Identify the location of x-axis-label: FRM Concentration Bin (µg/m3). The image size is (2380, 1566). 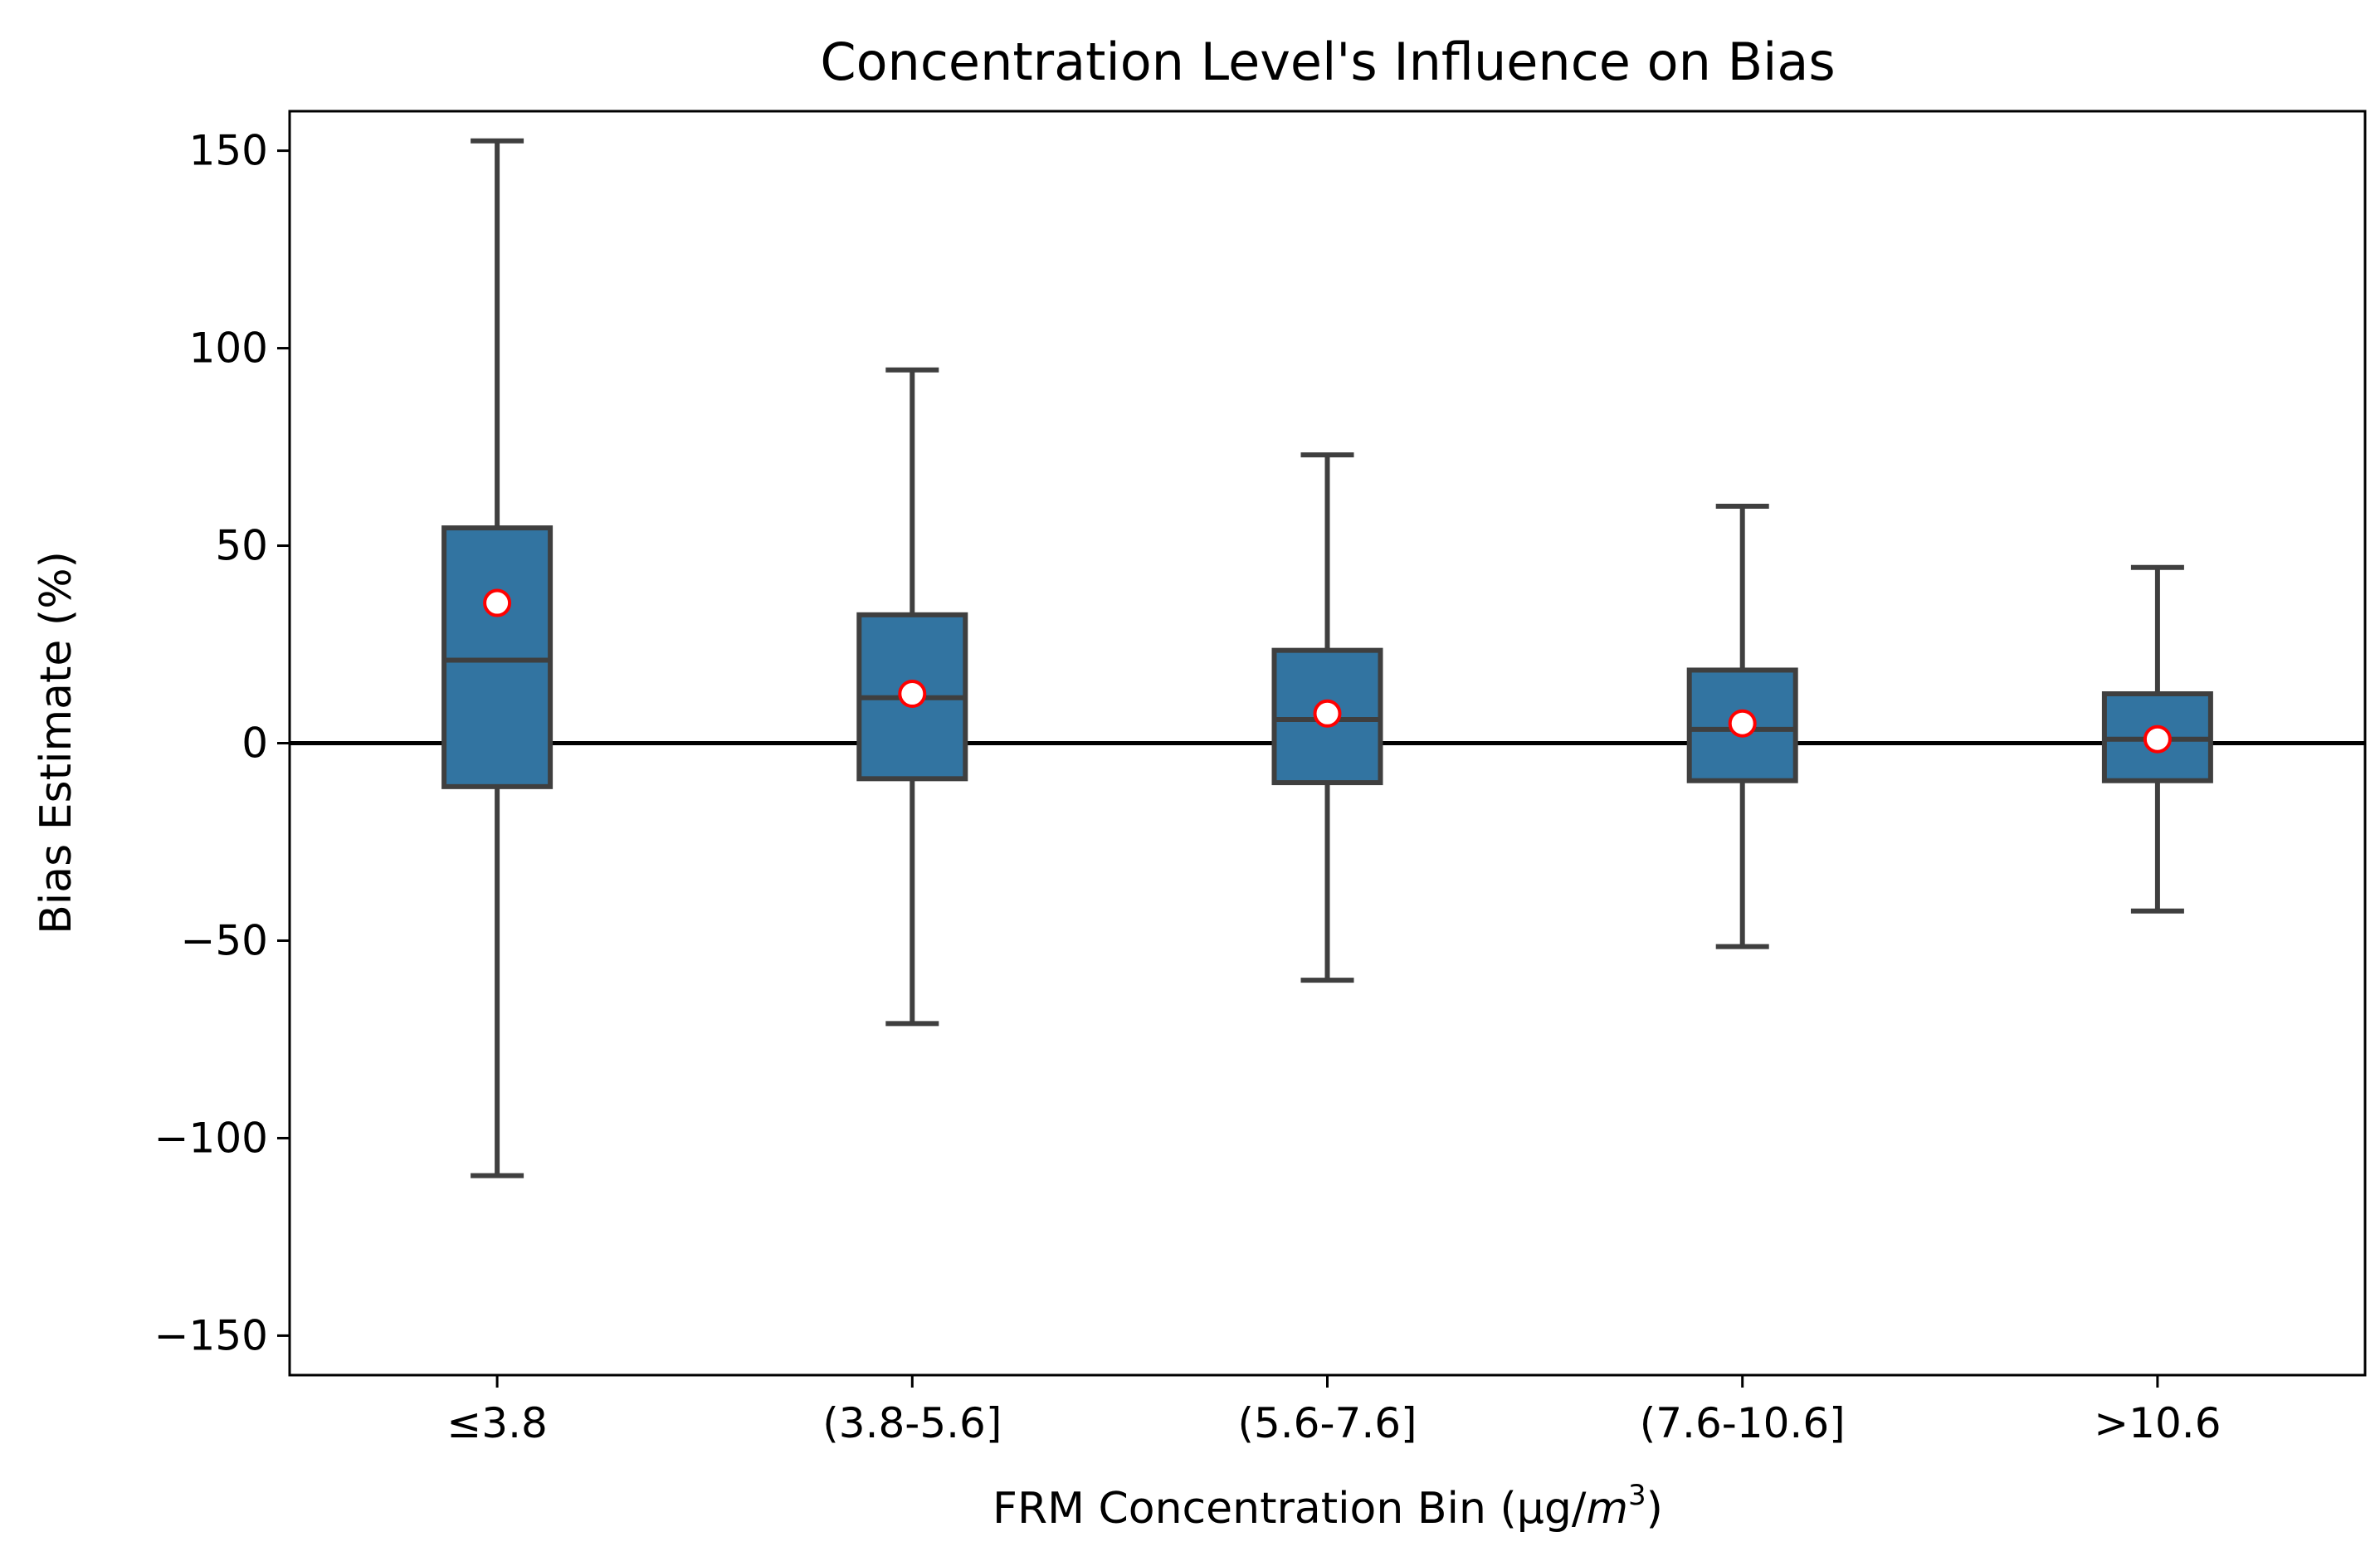
(1327, 1506).